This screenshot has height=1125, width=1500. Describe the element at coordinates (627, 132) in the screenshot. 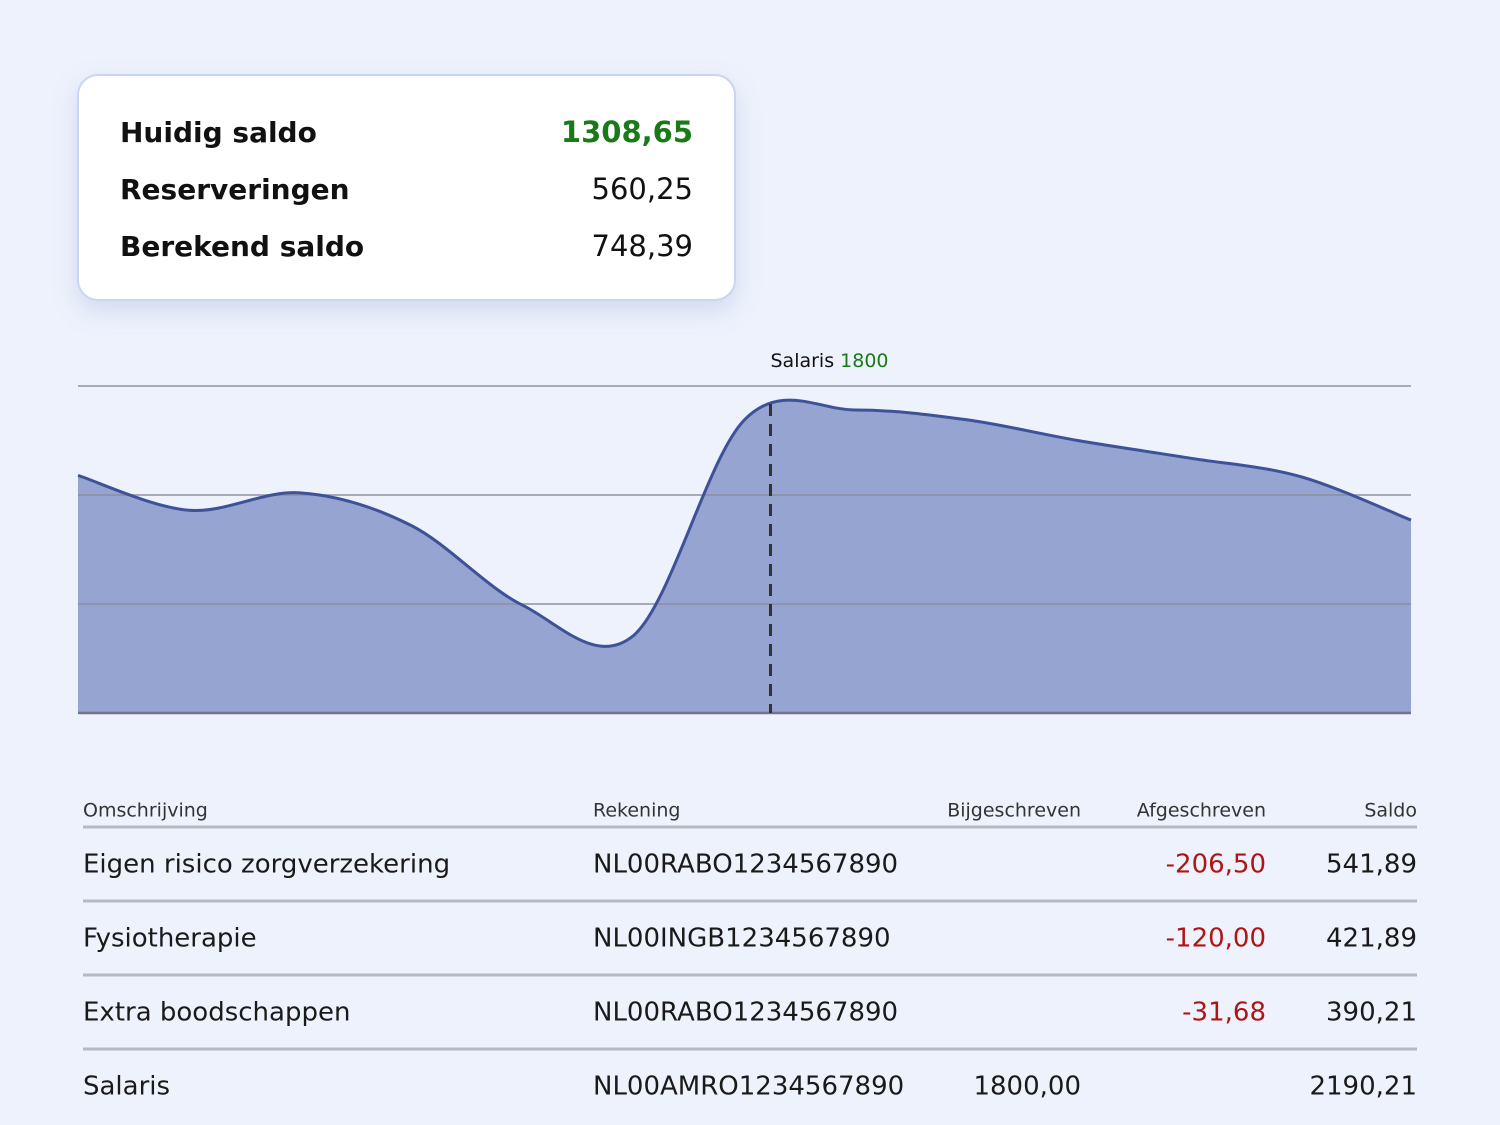

I see `summary-value: 1308,65` at that location.